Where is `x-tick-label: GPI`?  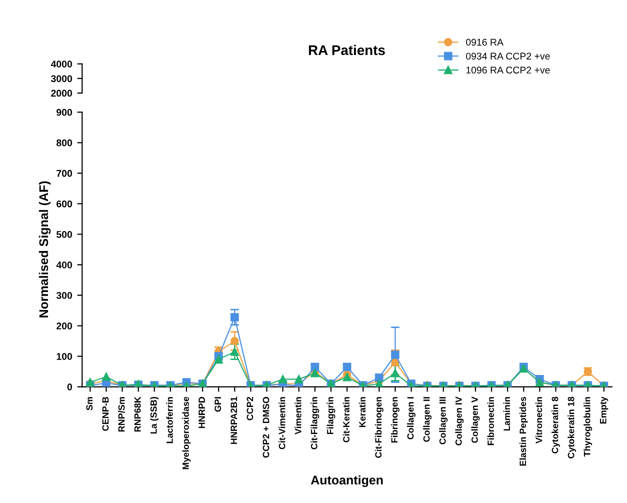
x-tick-label: GPI is located at coordinates (218, 404).